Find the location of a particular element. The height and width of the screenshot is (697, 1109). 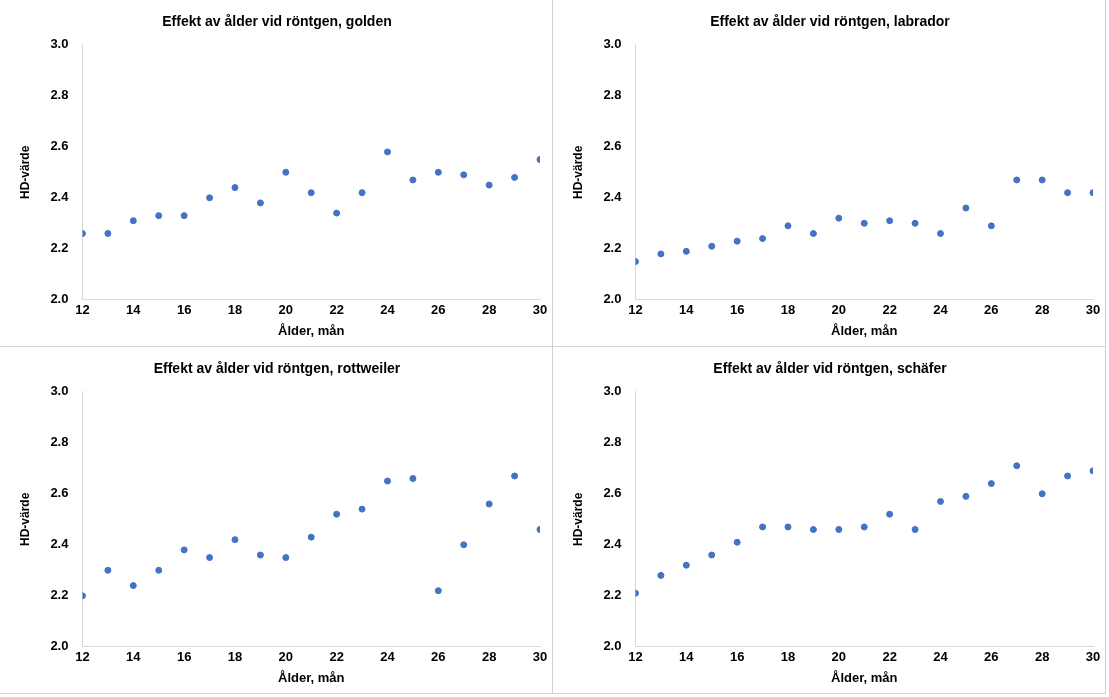

y-tick-label: 3.0 is located at coordinates (612, 391).